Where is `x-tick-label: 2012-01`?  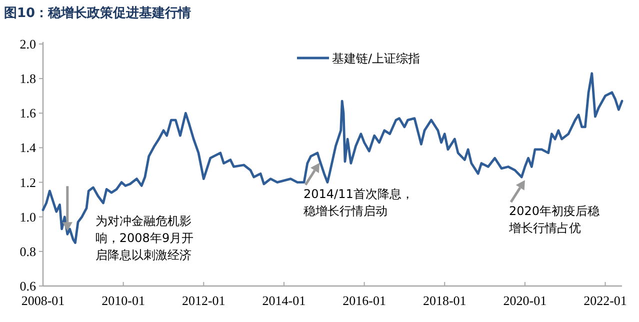 x-tick-label: 2012-01 is located at coordinates (204, 300).